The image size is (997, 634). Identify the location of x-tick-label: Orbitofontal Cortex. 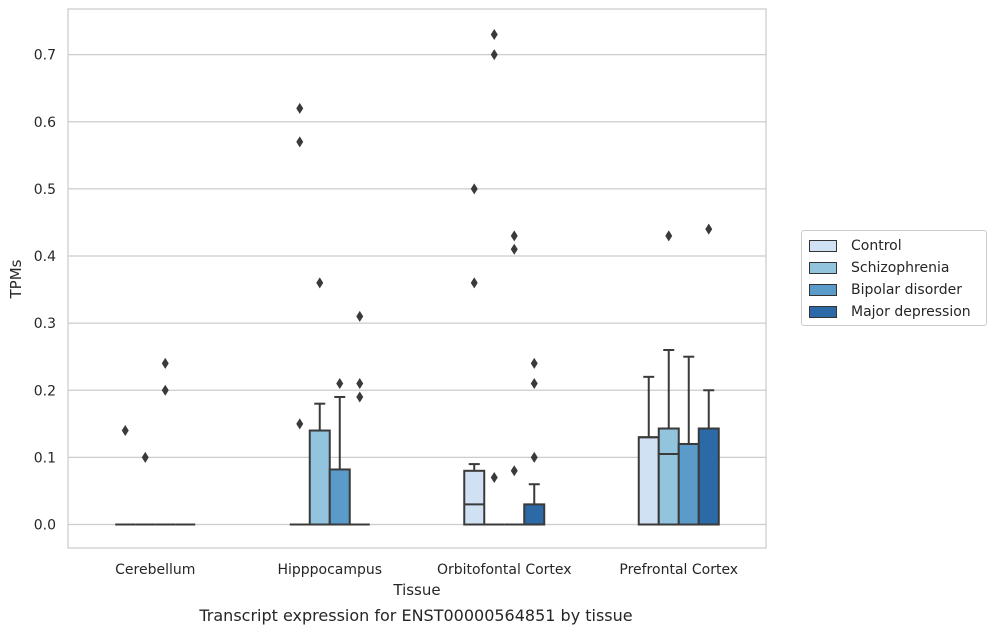
(504, 570).